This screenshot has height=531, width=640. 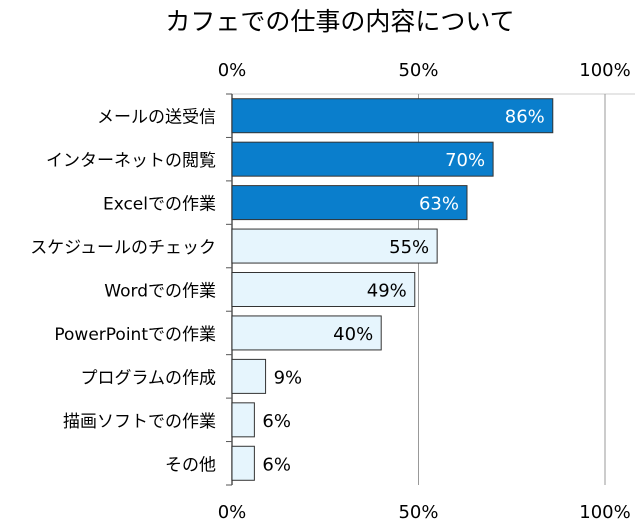 What do you see at coordinates (139, 422) in the screenshot?
I see `category-label: 描画ソフトでの作業` at bounding box center [139, 422].